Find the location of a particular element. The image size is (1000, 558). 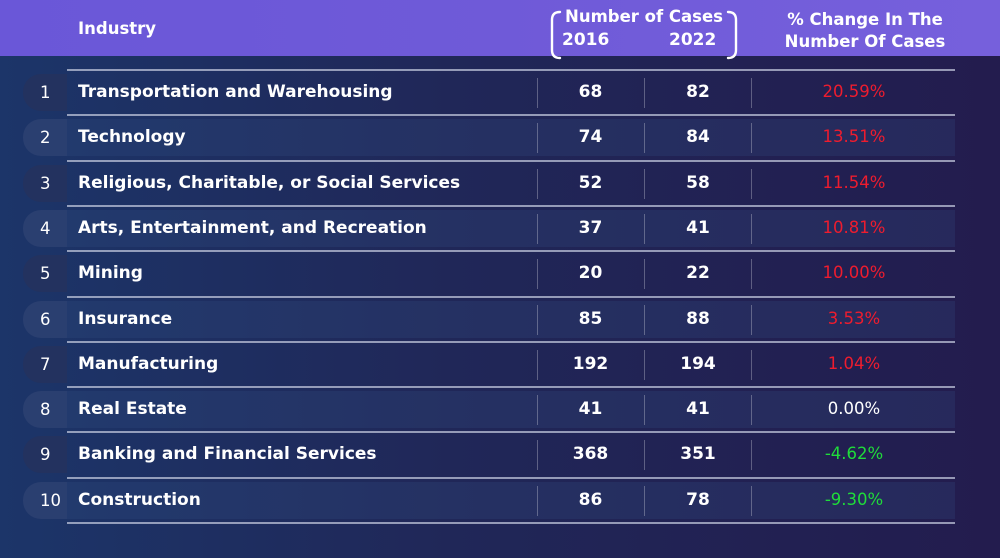

percent-change-cell: 20.59% is located at coordinates (854, 91).